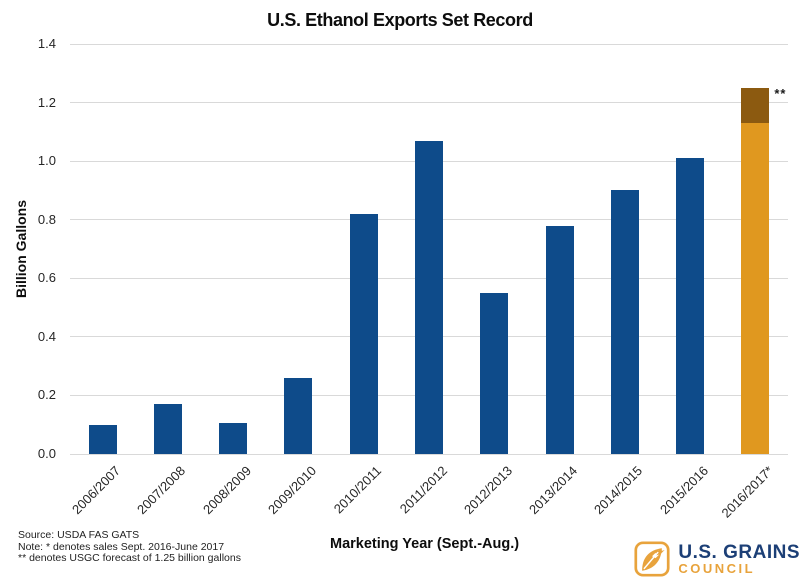 The height and width of the screenshot is (581, 800). Describe the element at coordinates (425, 544) in the screenshot. I see `x-axis-title: Marketing Year (Sept.-Aug.)` at that location.